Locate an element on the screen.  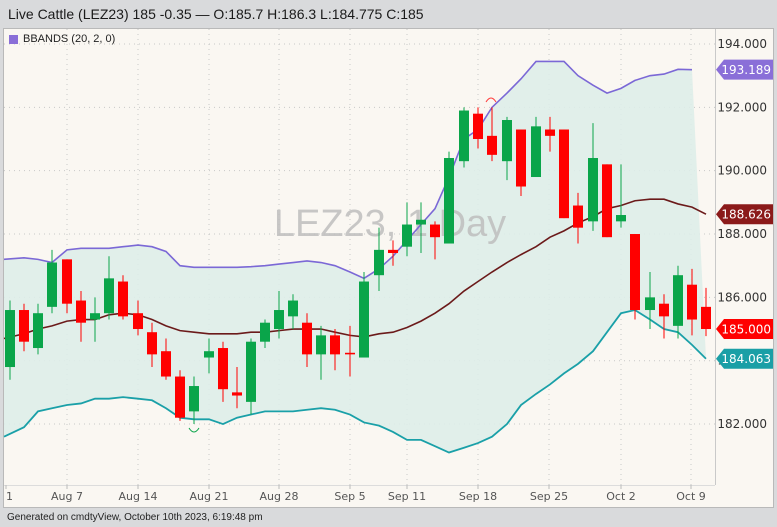
watermark: LEZ23, 1 Day is located at coordinates (390, 224).